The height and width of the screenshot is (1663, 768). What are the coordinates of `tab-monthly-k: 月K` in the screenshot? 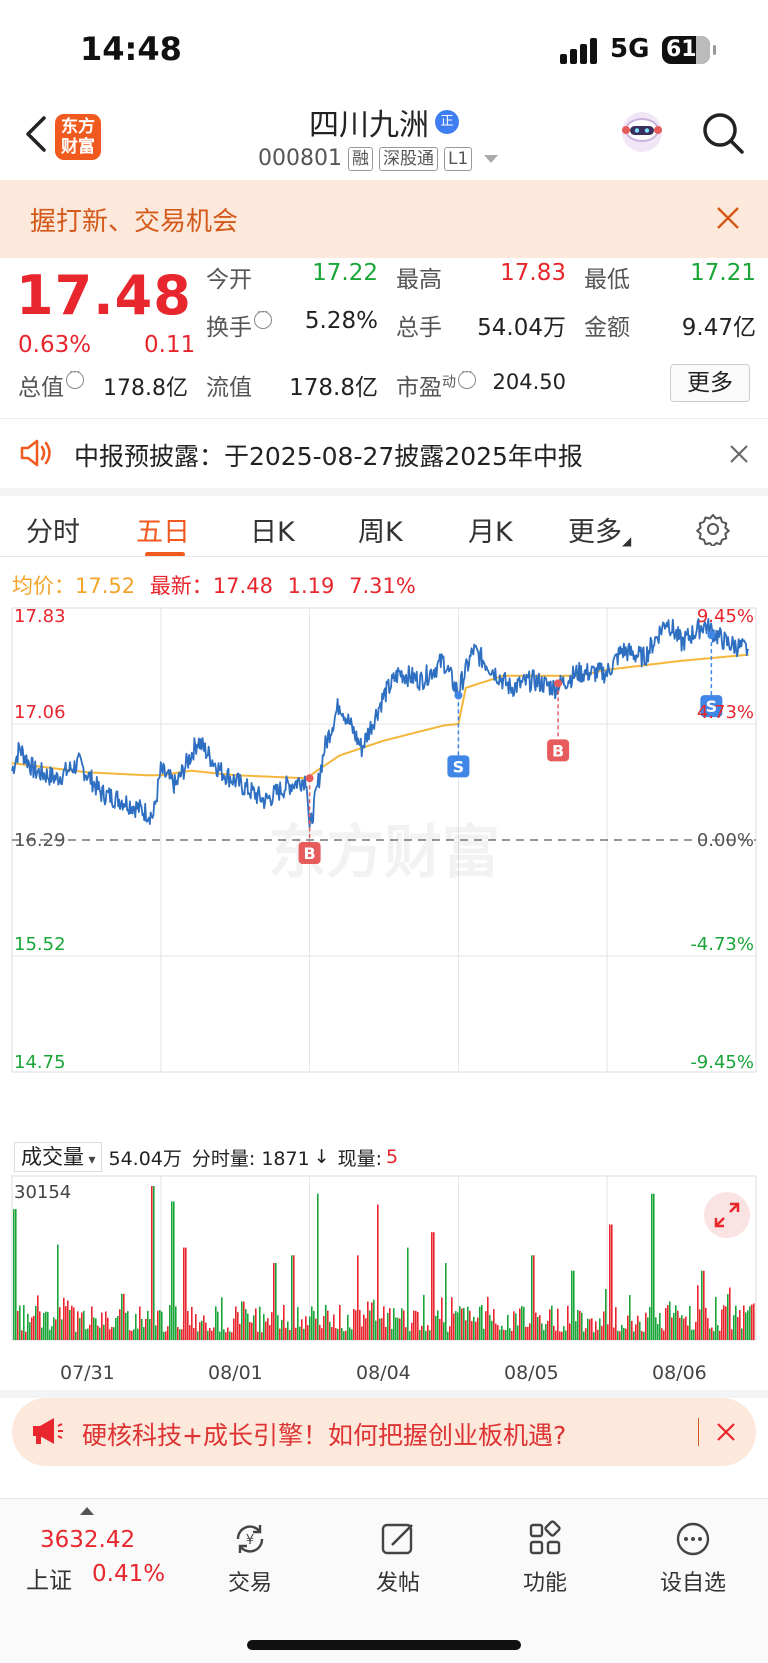 It's located at (490, 532).